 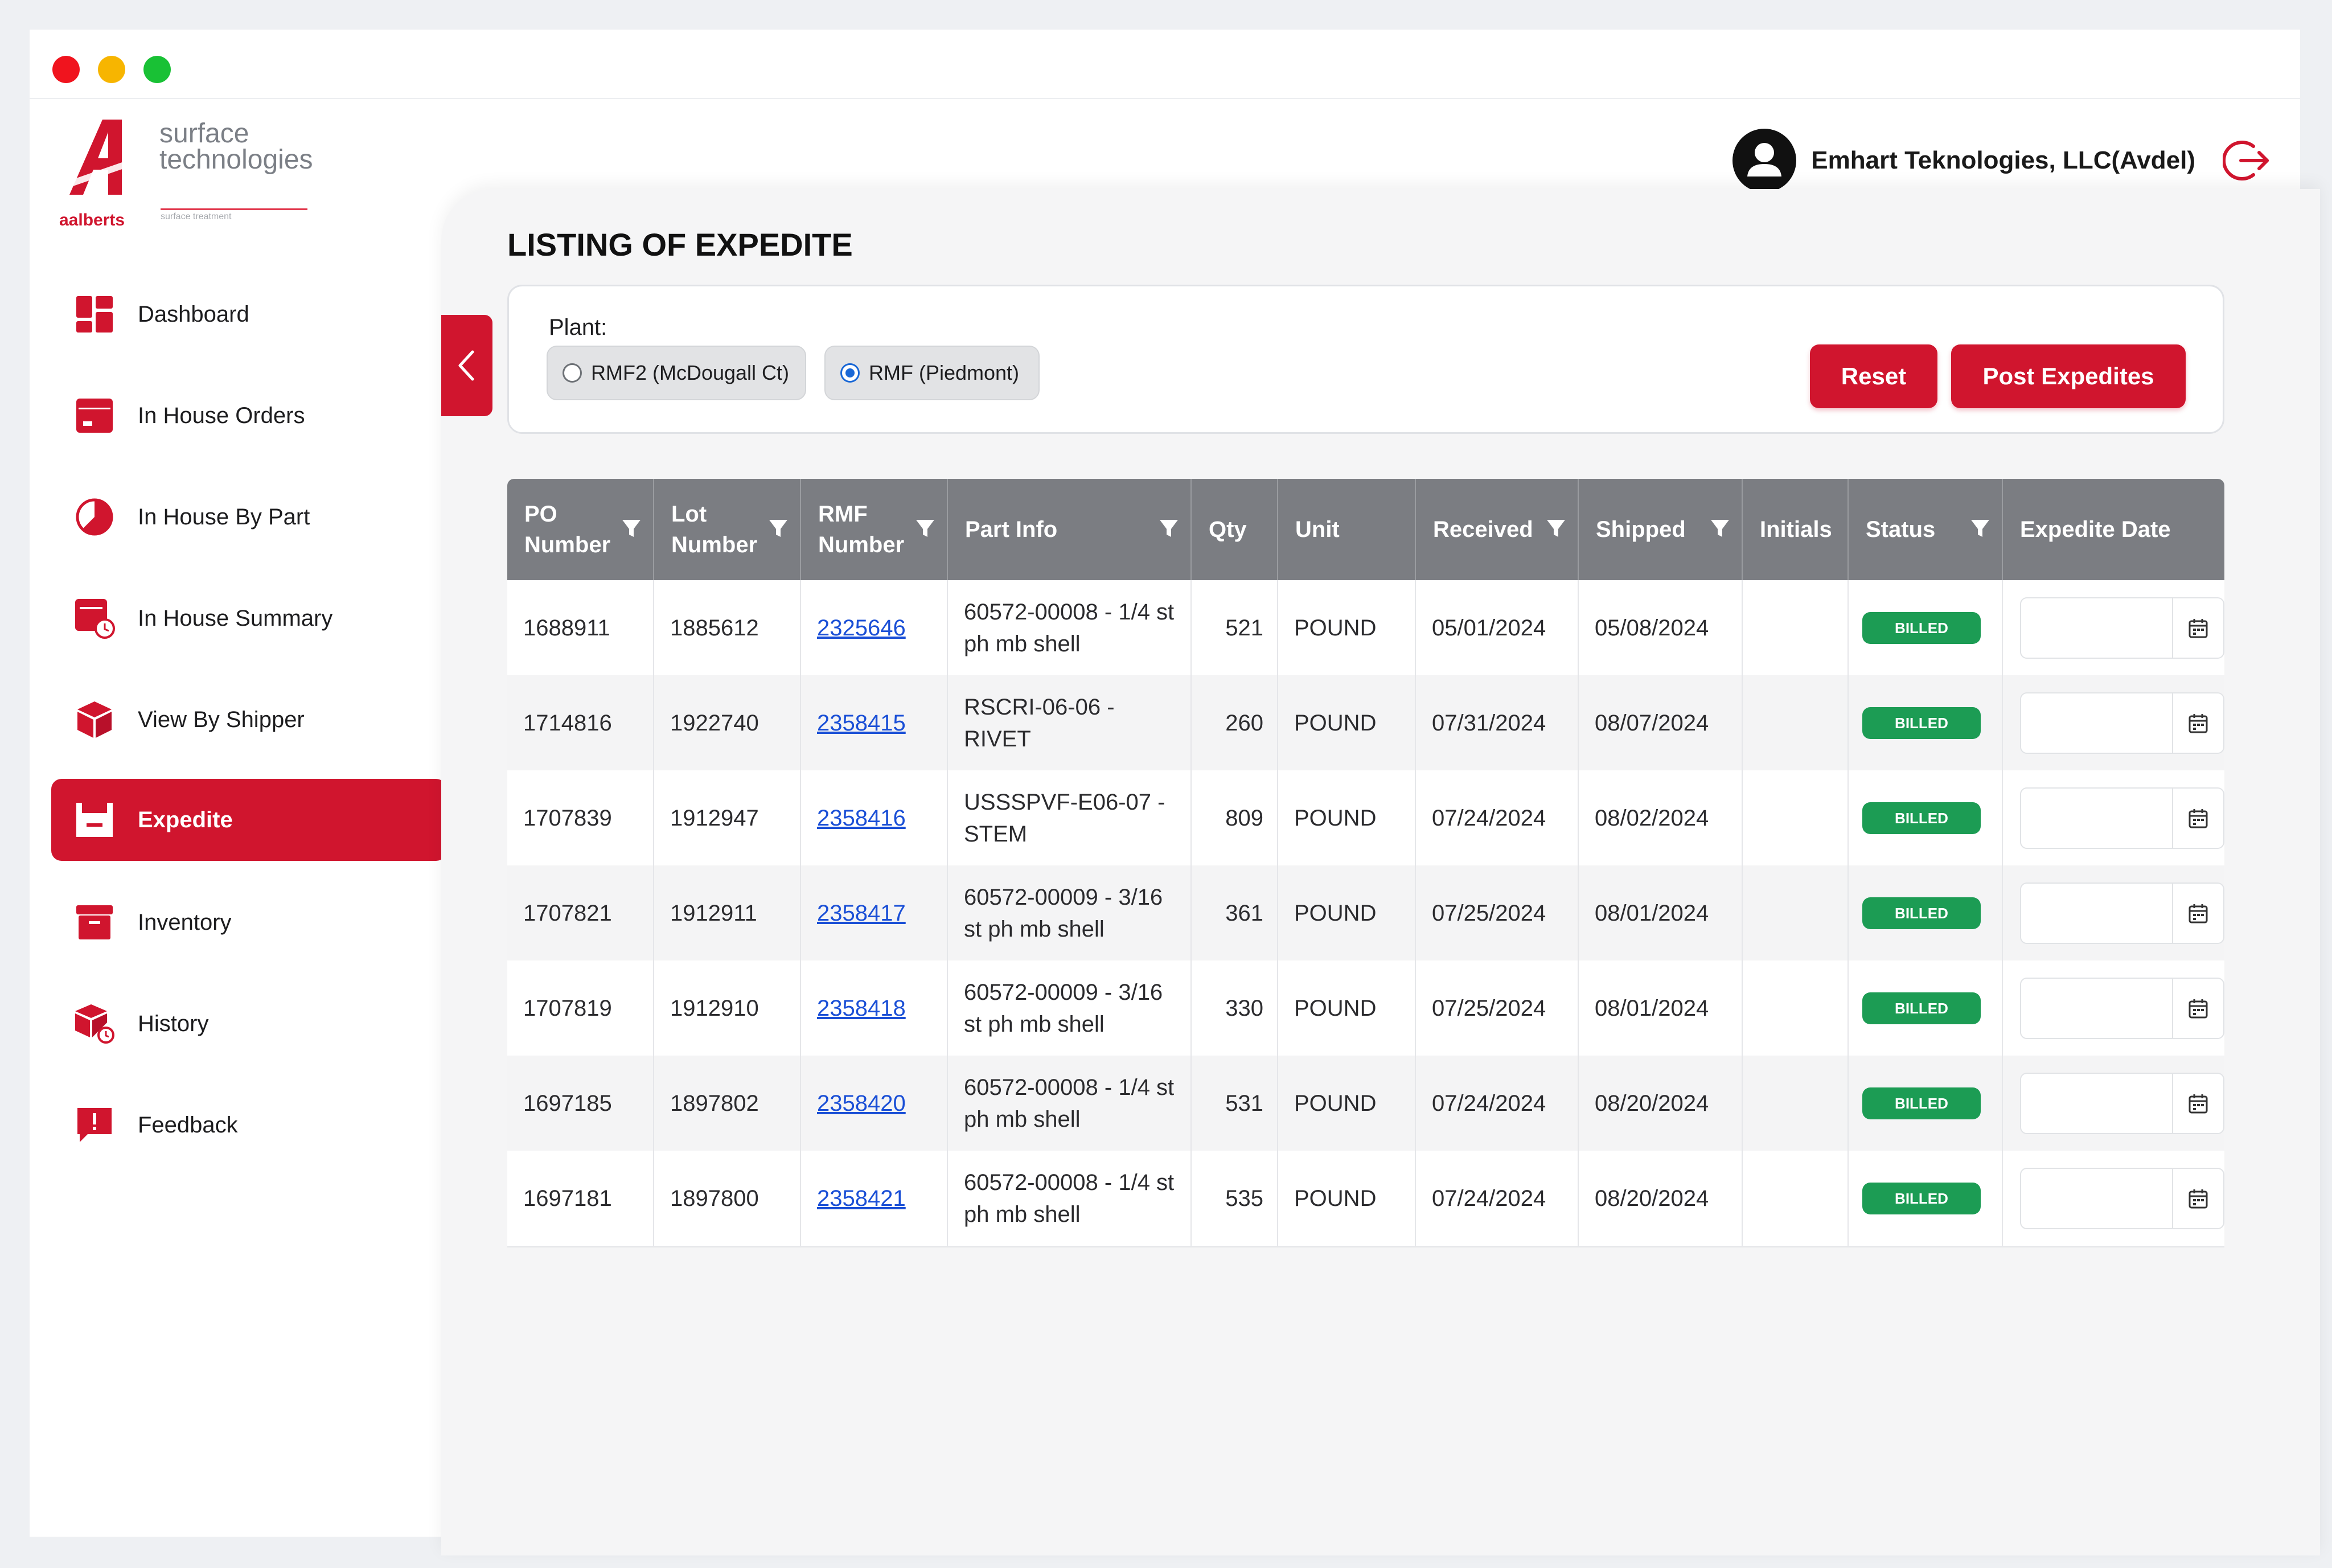 I want to click on column-header-label: Status, so click(x=1901, y=529).